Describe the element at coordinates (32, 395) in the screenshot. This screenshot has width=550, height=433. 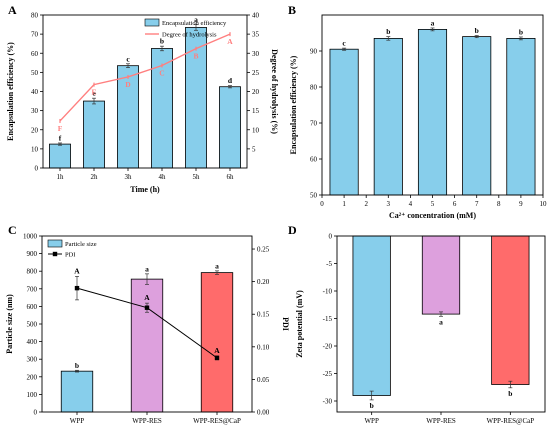
I see `y-tick-label-c: 100` at that location.